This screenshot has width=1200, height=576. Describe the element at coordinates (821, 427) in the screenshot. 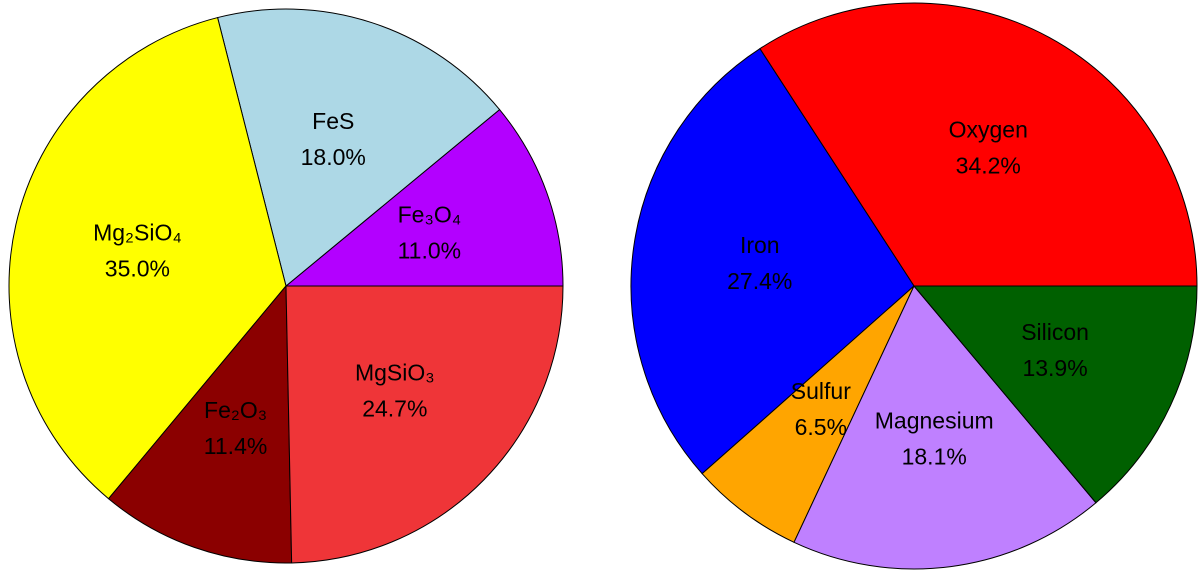

I see `value-label: 6.5%` at that location.